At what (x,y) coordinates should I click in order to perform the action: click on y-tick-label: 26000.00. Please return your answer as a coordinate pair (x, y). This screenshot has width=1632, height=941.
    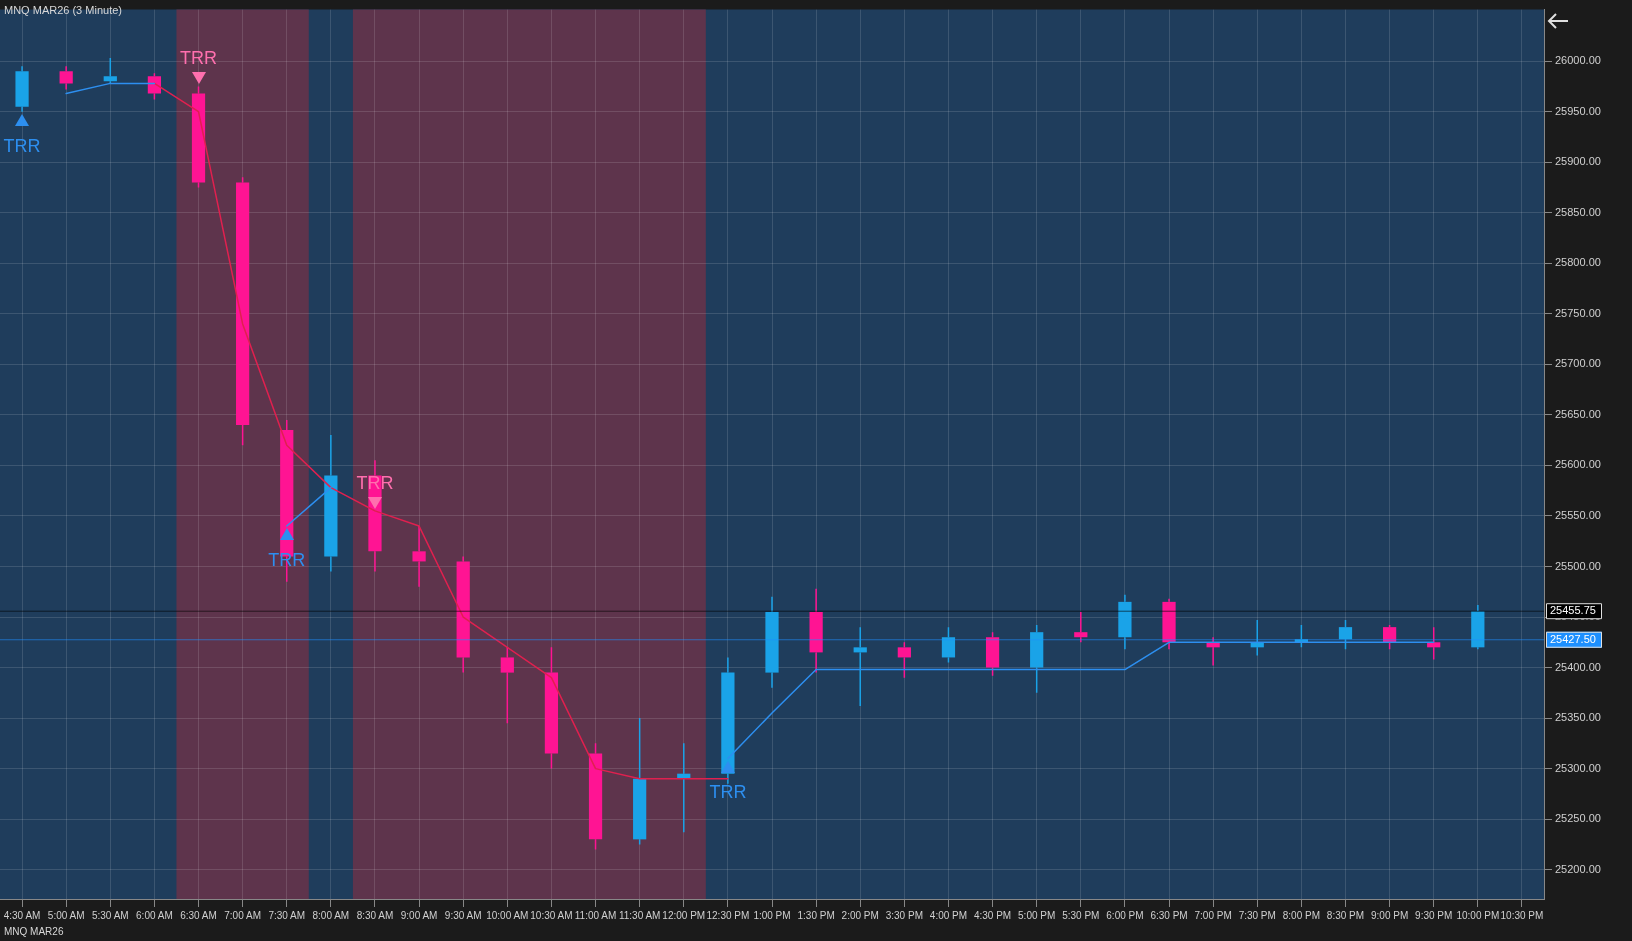
    Looking at the image, I should click on (1578, 60).